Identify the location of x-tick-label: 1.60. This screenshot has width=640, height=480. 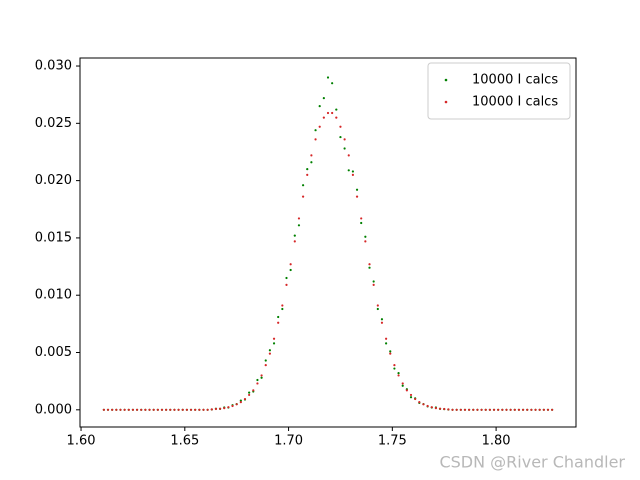
(81, 441).